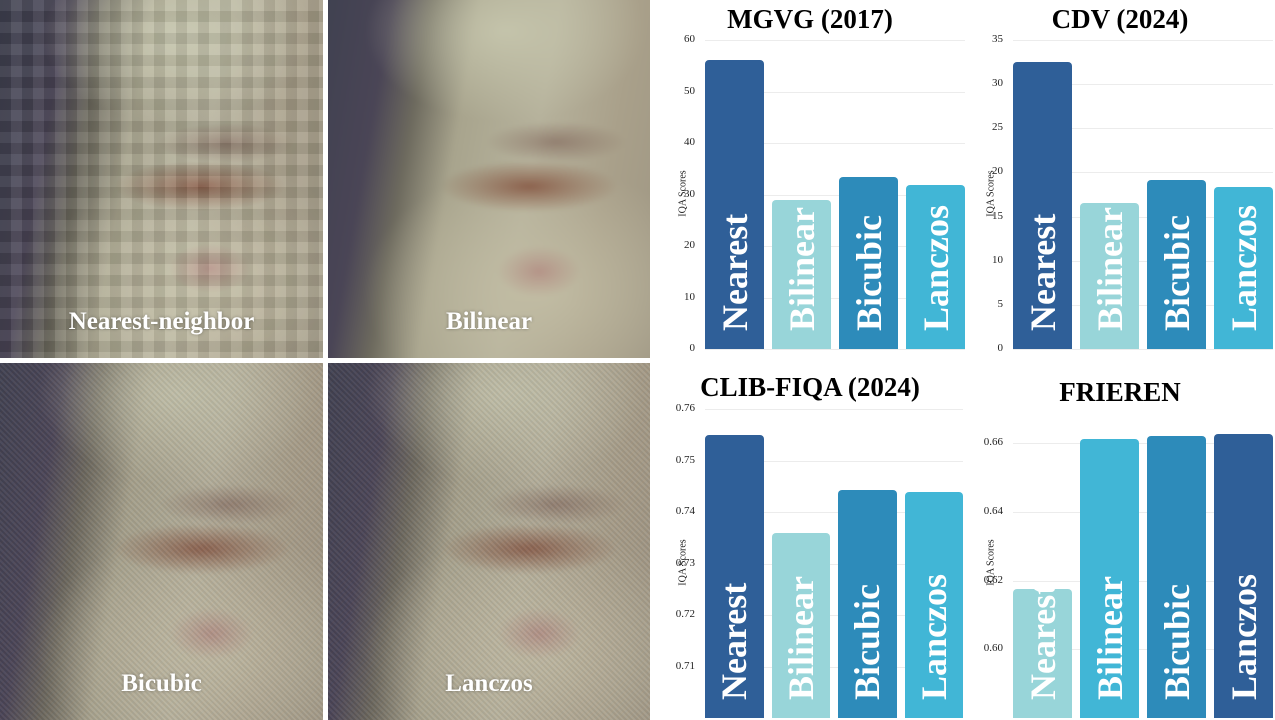 The width and height of the screenshot is (1275, 720). I want to click on y-axis-label: IQA Scores, so click(991, 562).